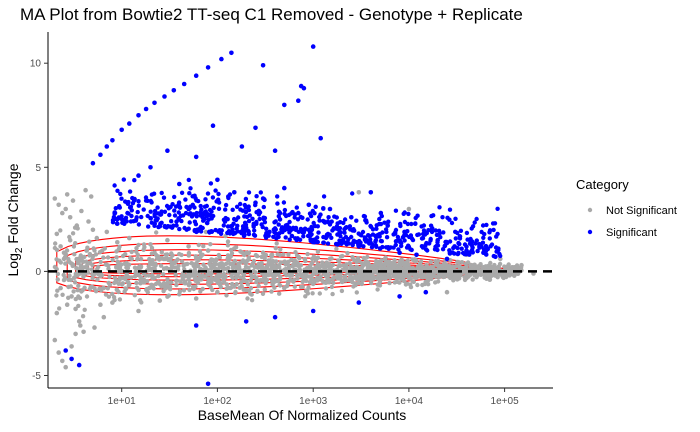 The width and height of the screenshot is (700, 432). Describe the element at coordinates (19, 250) in the screenshot. I see `y-axis-title-subscript: 2` at that location.